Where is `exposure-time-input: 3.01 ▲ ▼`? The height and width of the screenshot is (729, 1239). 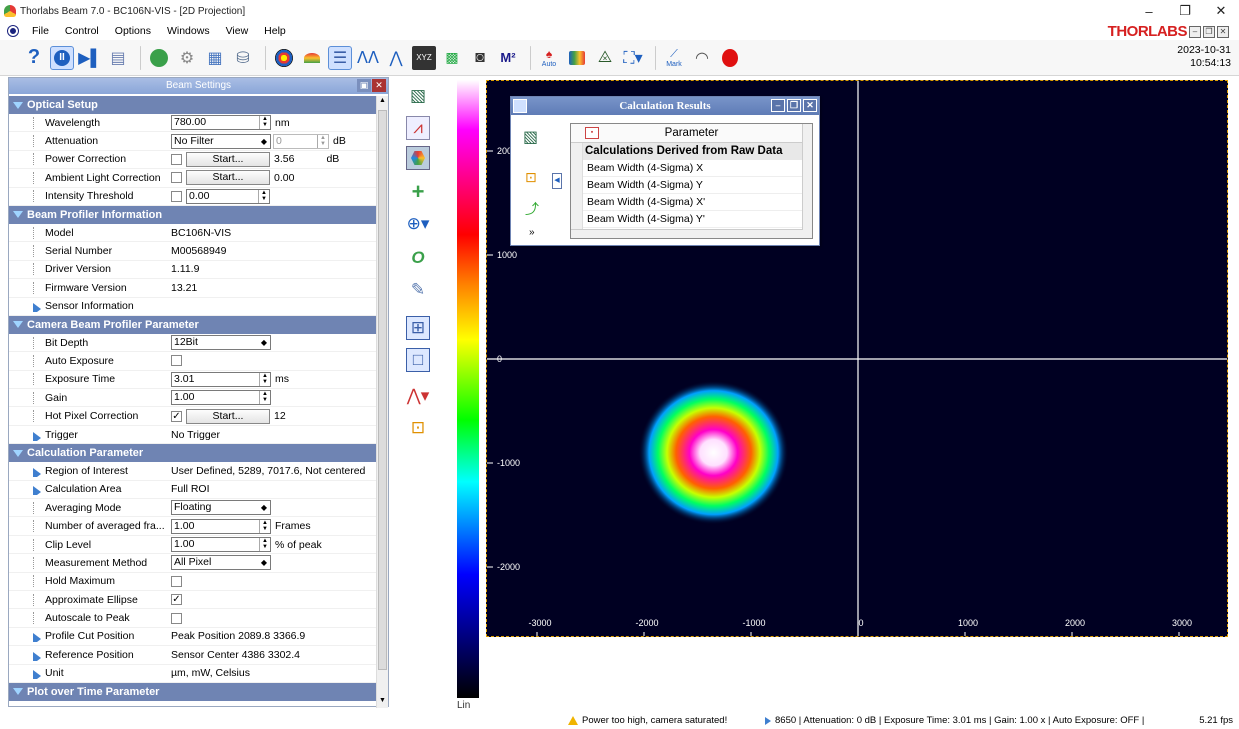
exposure-time-input: 3.01 ▲ ▼ is located at coordinates (221, 379).